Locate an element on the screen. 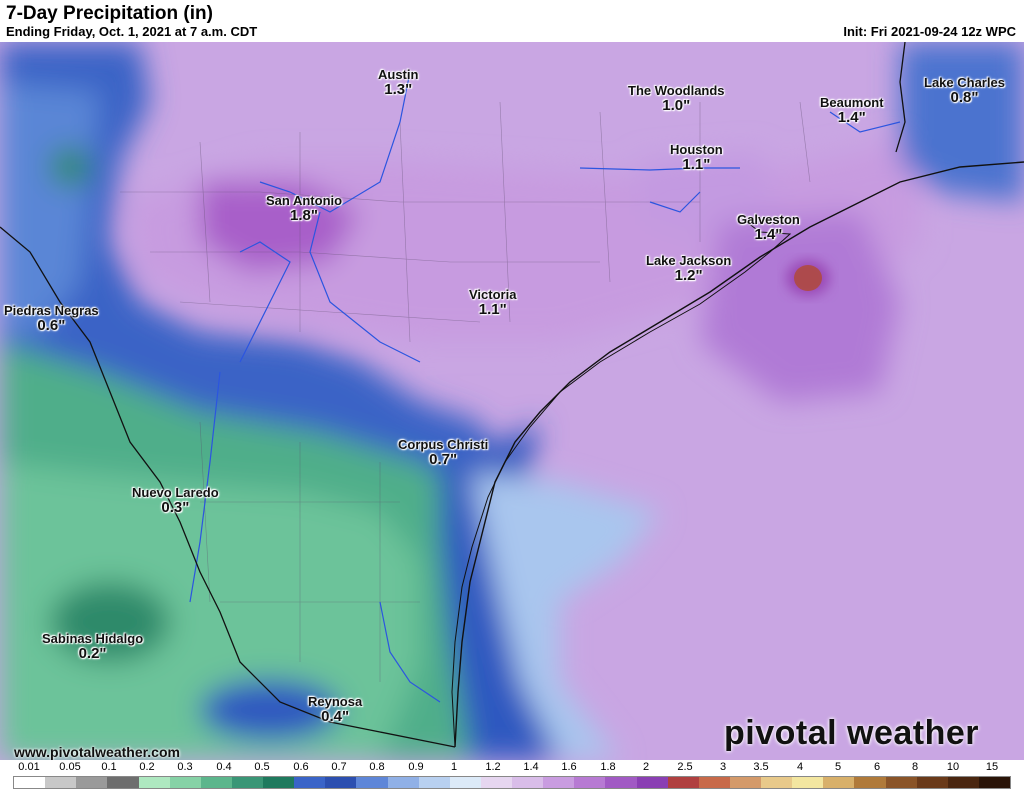 The width and height of the screenshot is (1024, 791). legend-tick: 1.8 is located at coordinates (608, 767).